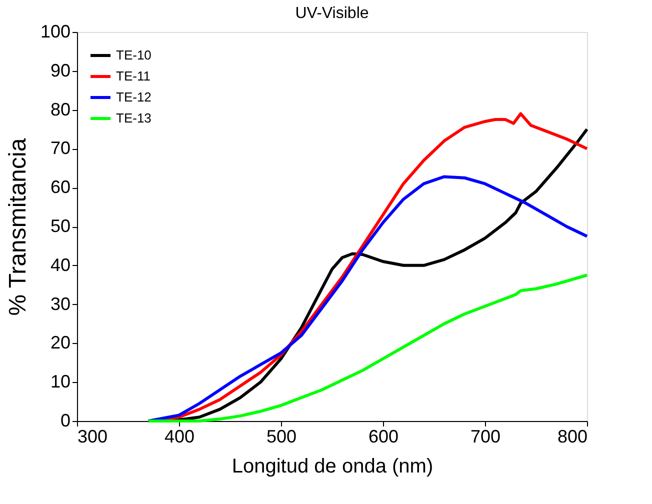 This screenshot has height=504, width=652. Describe the element at coordinates (60, 342) in the screenshot. I see `y-tick-label: 20` at that location.